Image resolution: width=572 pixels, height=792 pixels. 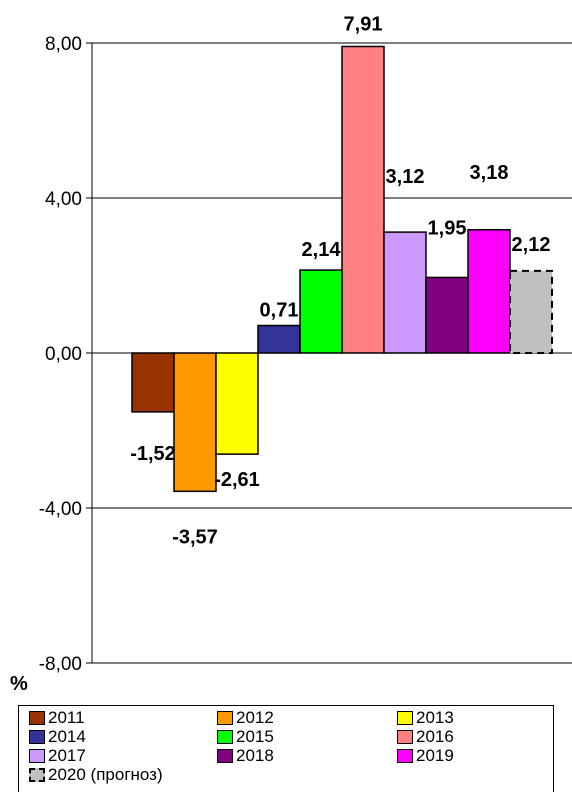 I want to click on legend-item: 2020 (прогноз), so click(x=96, y=775).